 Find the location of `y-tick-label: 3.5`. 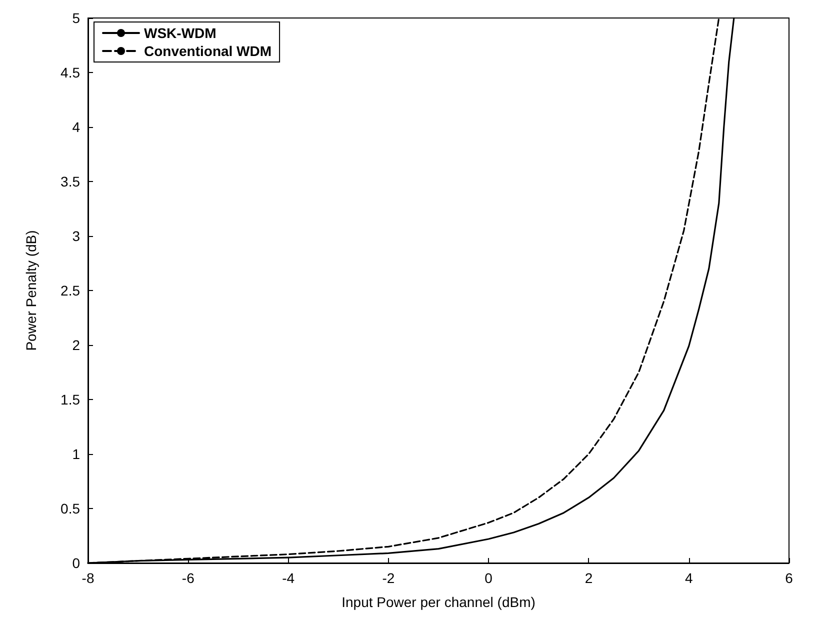

y-tick-label: 3.5 is located at coordinates (70, 182).